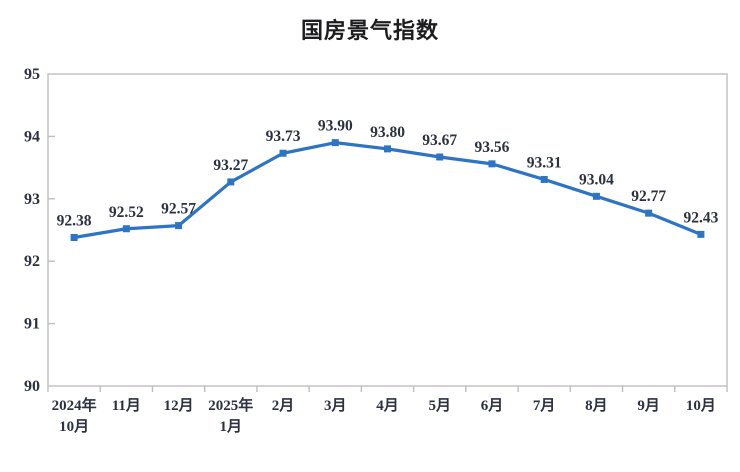  Describe the element at coordinates (700, 217) in the screenshot. I see `data-point-label: 92.43` at that location.